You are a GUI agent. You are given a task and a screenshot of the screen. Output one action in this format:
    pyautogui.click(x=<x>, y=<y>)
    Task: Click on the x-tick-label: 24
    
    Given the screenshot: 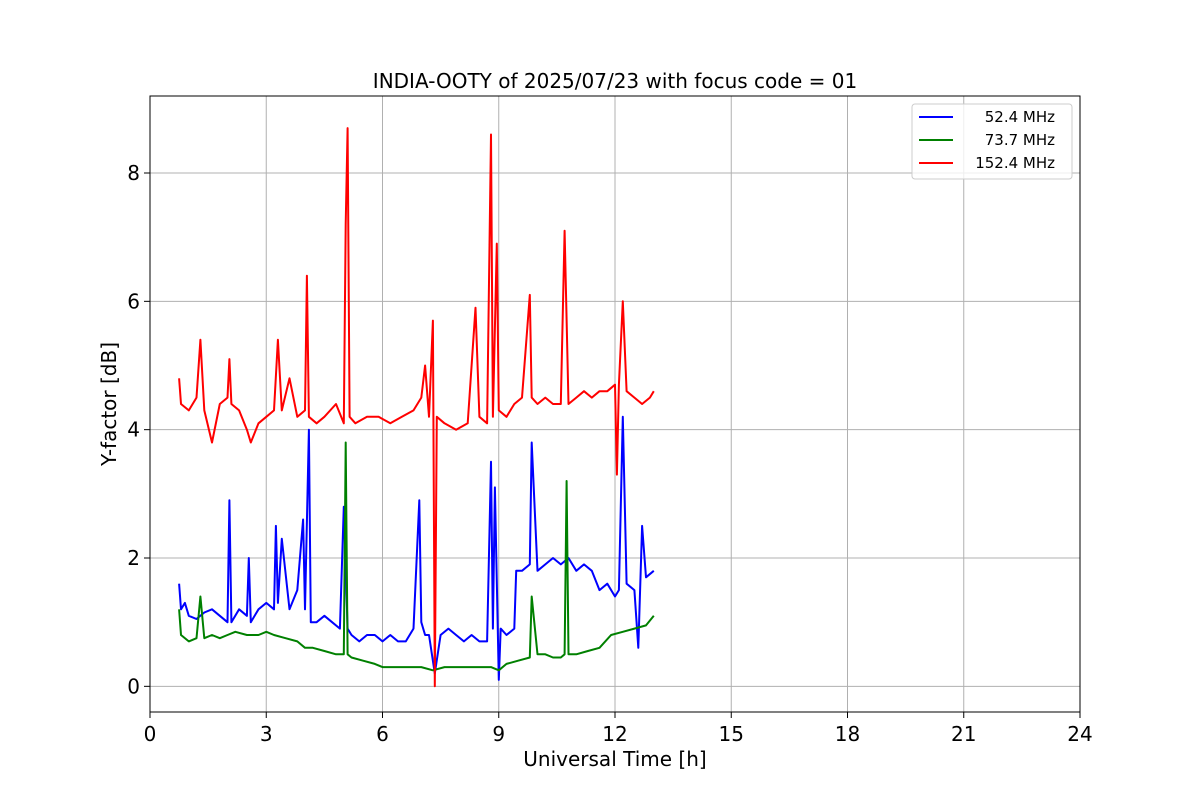 What is the action you would take?
    pyautogui.click(x=1079, y=734)
    